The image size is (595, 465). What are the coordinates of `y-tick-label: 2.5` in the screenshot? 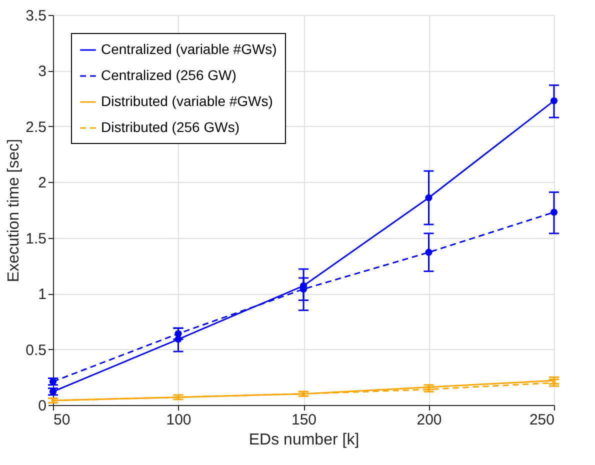 It's located at (36, 127).